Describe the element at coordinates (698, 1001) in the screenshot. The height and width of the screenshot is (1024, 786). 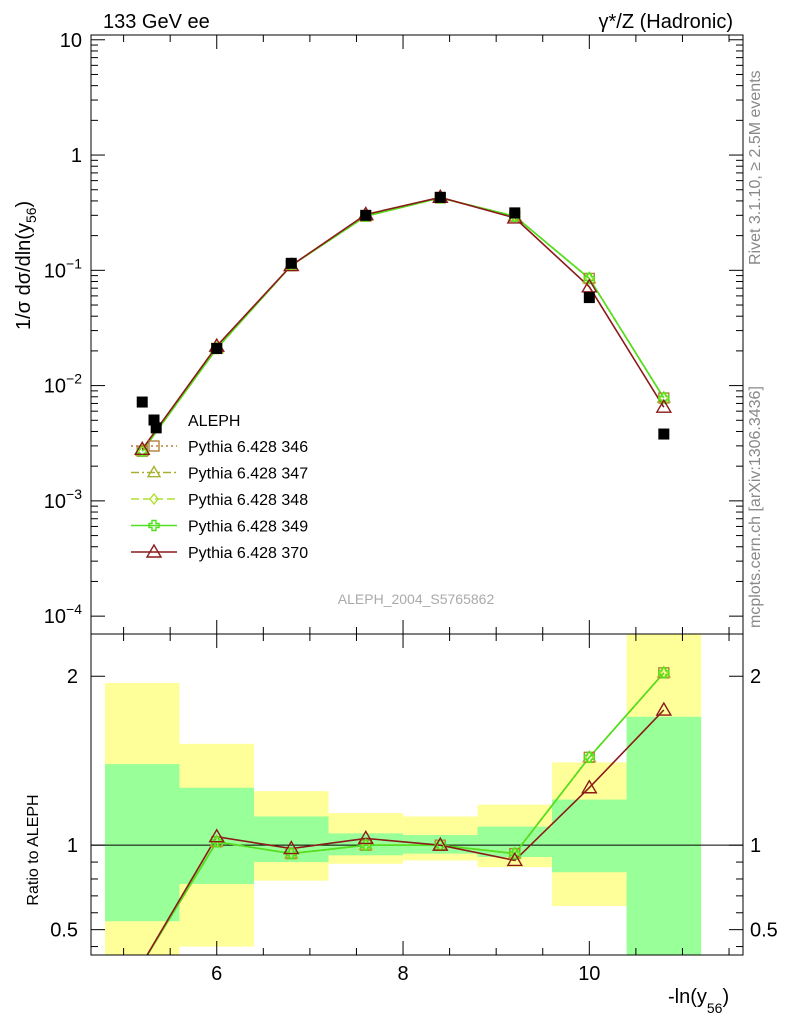
I see `xlabel: -ln(y56)` at that location.